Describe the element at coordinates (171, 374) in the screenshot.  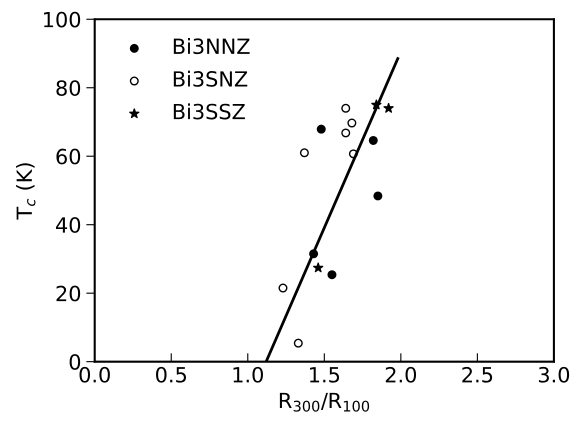
I see `x-tick-label: 0.5` at that location.